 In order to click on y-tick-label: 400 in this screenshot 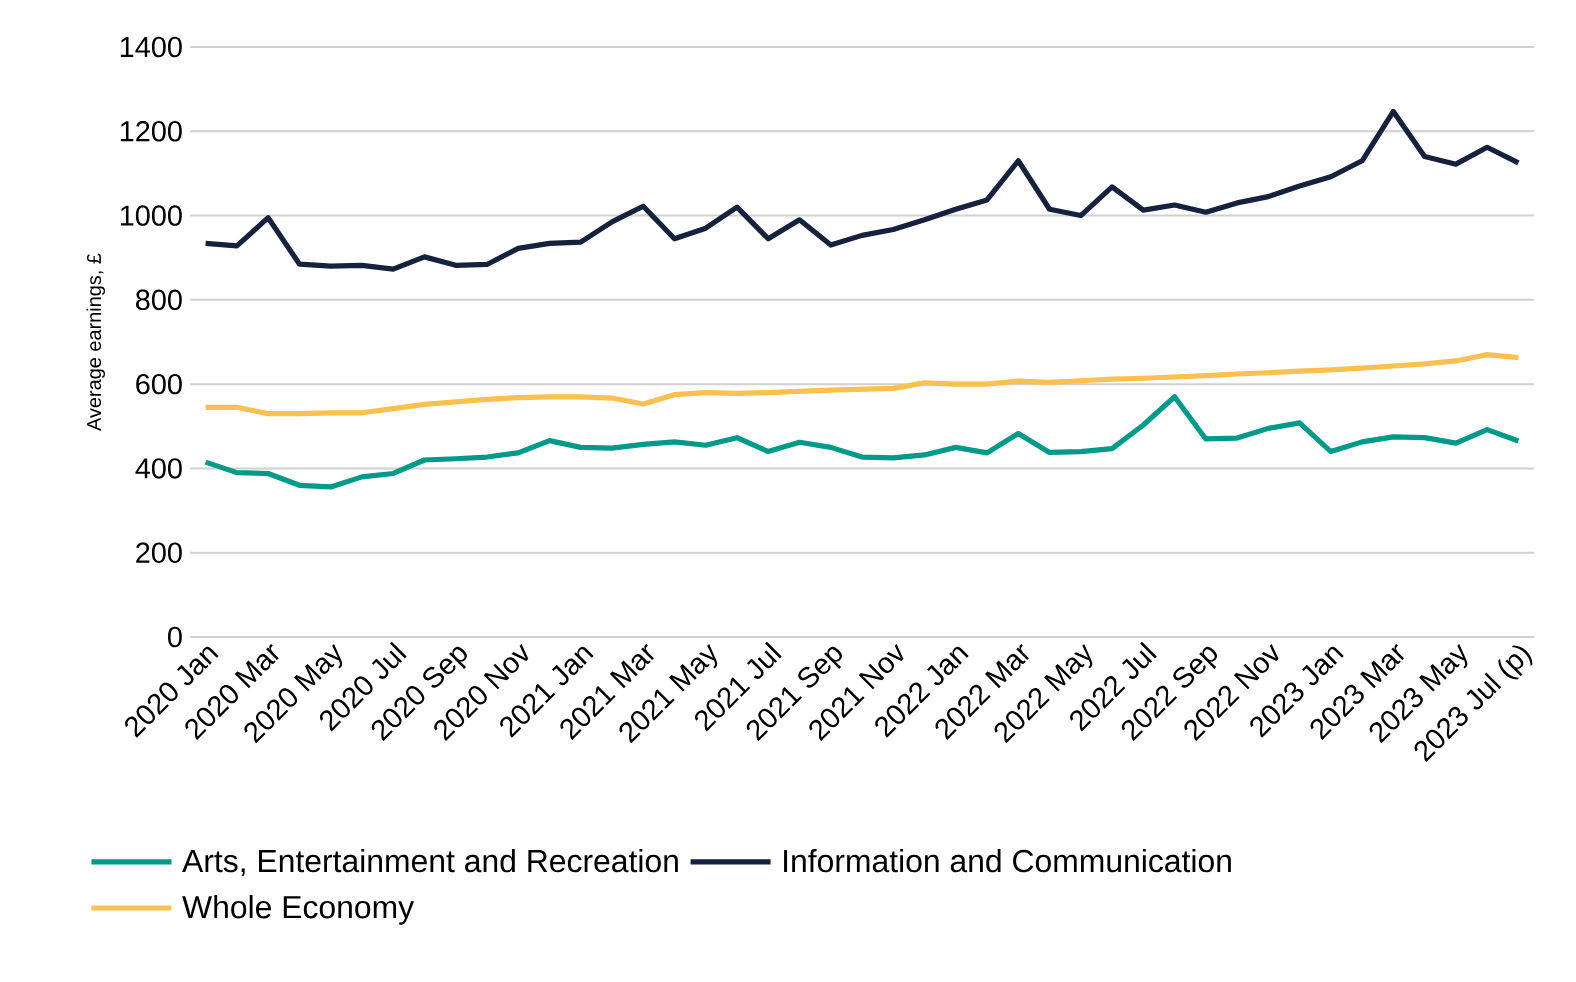, I will do `click(158, 468)`.